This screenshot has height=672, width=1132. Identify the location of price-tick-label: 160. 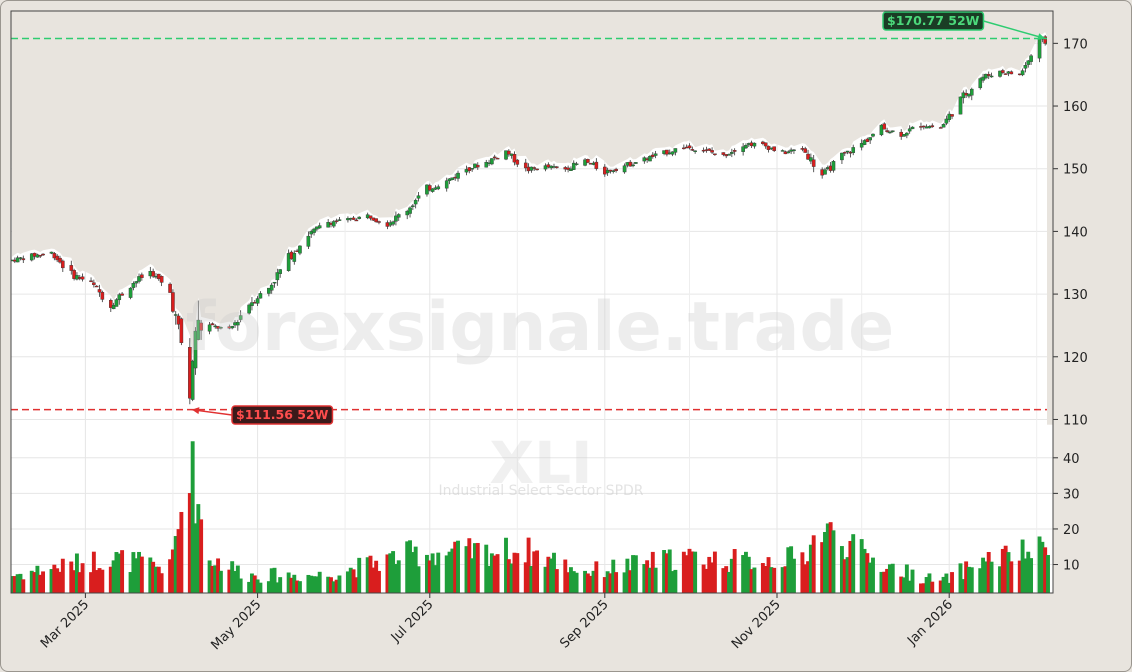
(1075, 107).